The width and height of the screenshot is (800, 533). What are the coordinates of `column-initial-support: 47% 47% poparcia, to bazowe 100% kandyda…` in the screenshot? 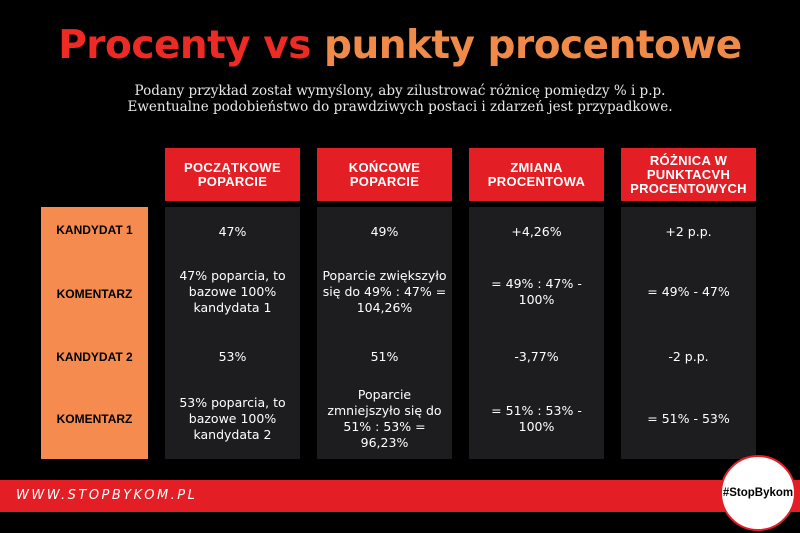 It's located at (232, 333).